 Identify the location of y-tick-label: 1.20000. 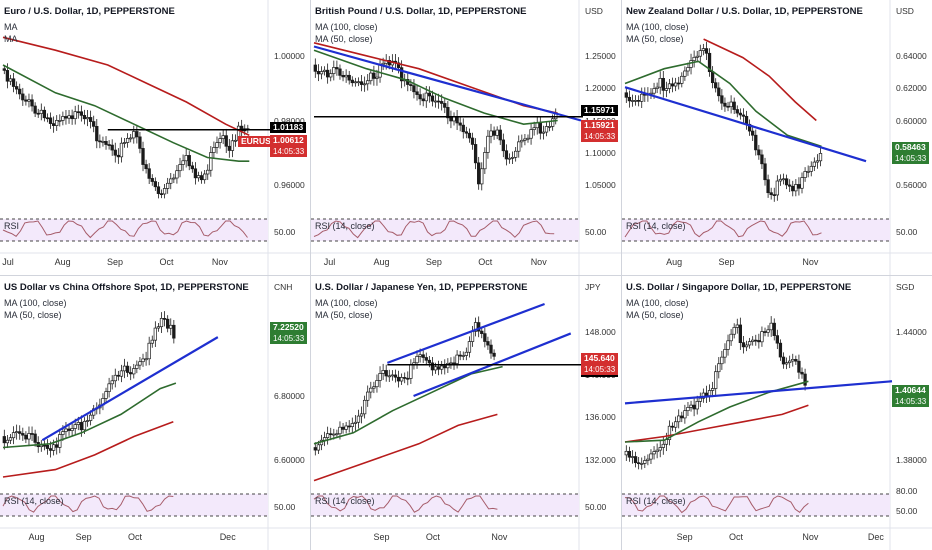
(600, 88).